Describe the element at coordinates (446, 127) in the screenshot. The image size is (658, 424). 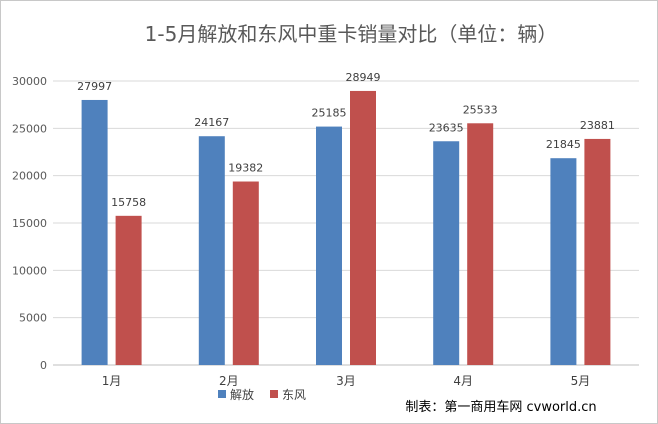
I see `data-label: 23635` at that location.